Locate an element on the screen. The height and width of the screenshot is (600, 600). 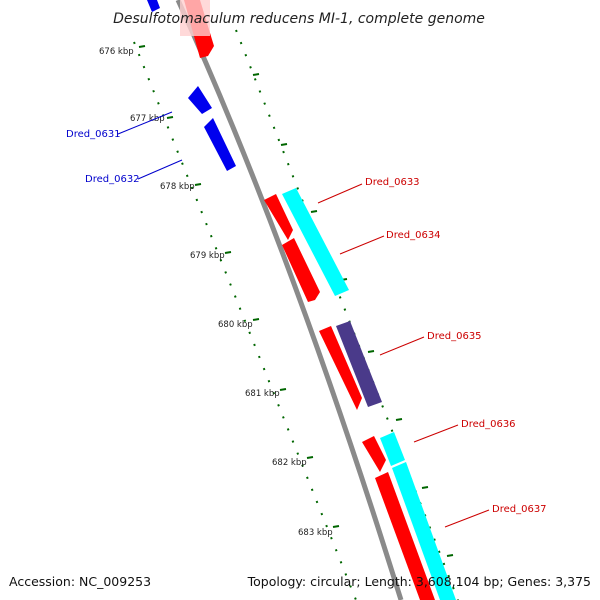
scale-label-682: 682 kbp is located at coordinates (289, 463).